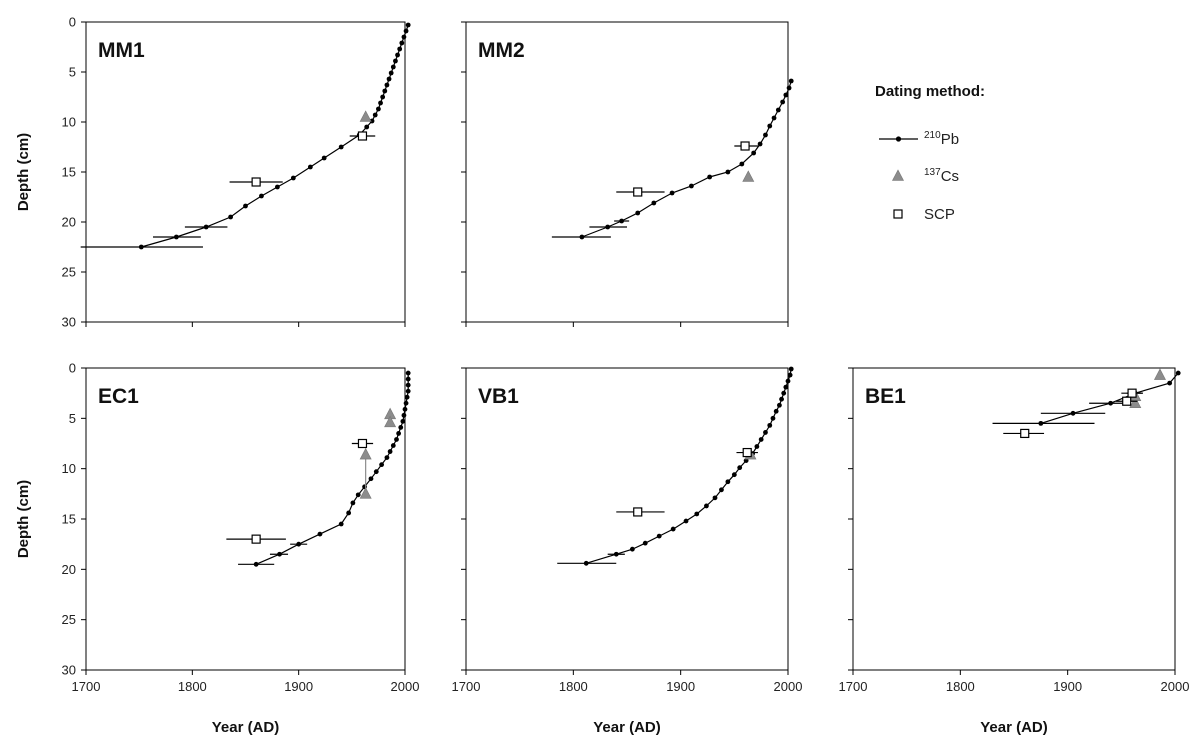 The image size is (1189, 736). Describe the element at coordinates (498, 396) in the screenshot. I see `panel-label: VB1` at that location.